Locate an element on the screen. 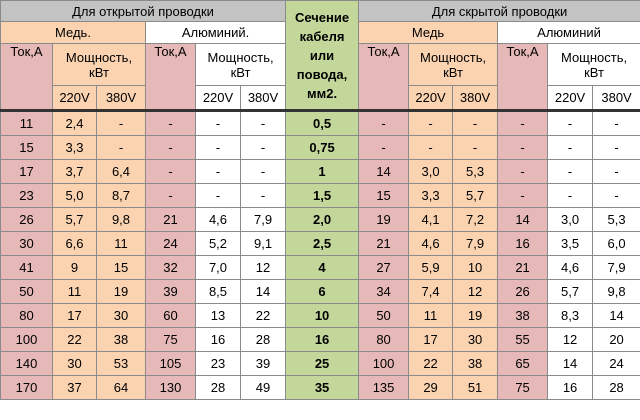  section-cell: 2,5 is located at coordinates (322, 243).